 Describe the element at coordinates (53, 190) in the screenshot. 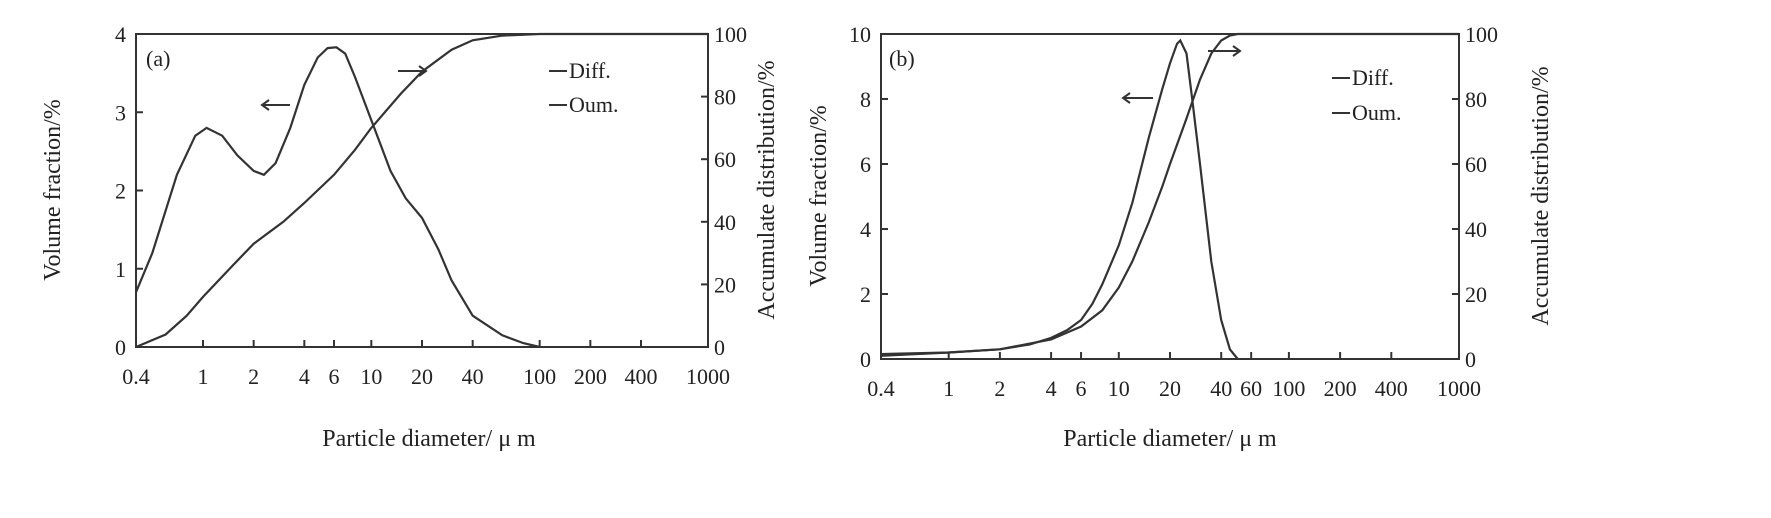

I see `panel-a-y-axis-label: Volume fraction/%` at that location.